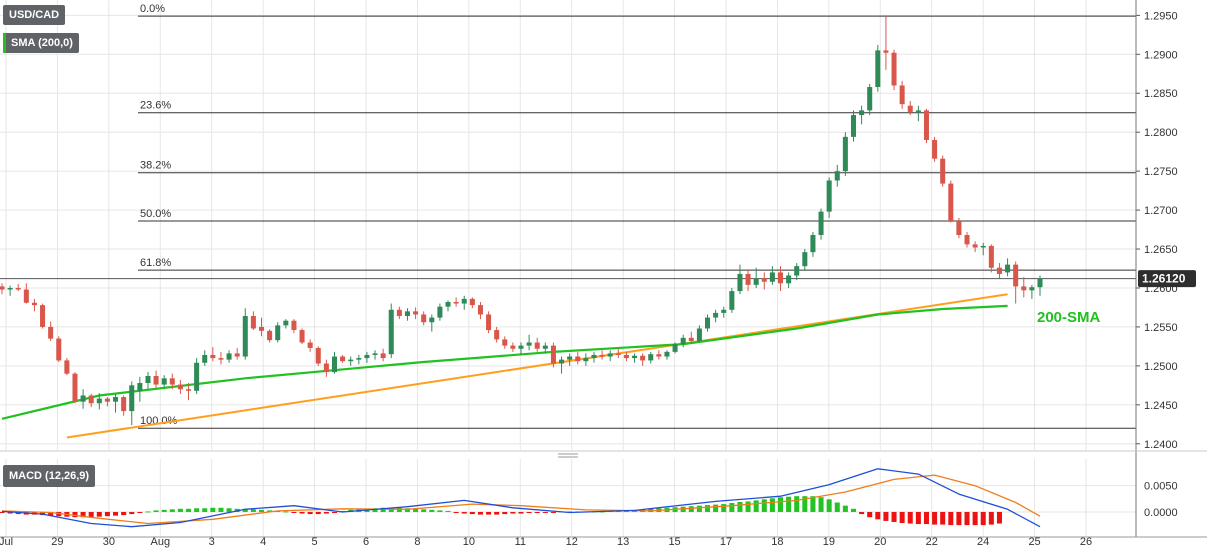  What do you see at coordinates (829, 542) in the screenshot?
I see `x-tick-label: 19` at bounding box center [829, 542].